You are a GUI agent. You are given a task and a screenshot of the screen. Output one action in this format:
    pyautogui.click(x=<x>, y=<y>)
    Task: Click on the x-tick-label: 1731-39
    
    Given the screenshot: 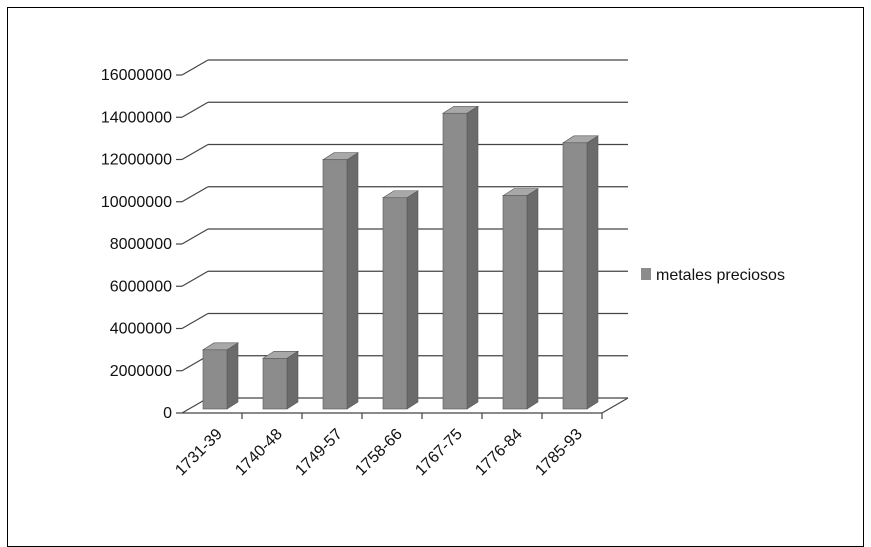 What is the action you would take?
    pyautogui.click(x=199, y=453)
    